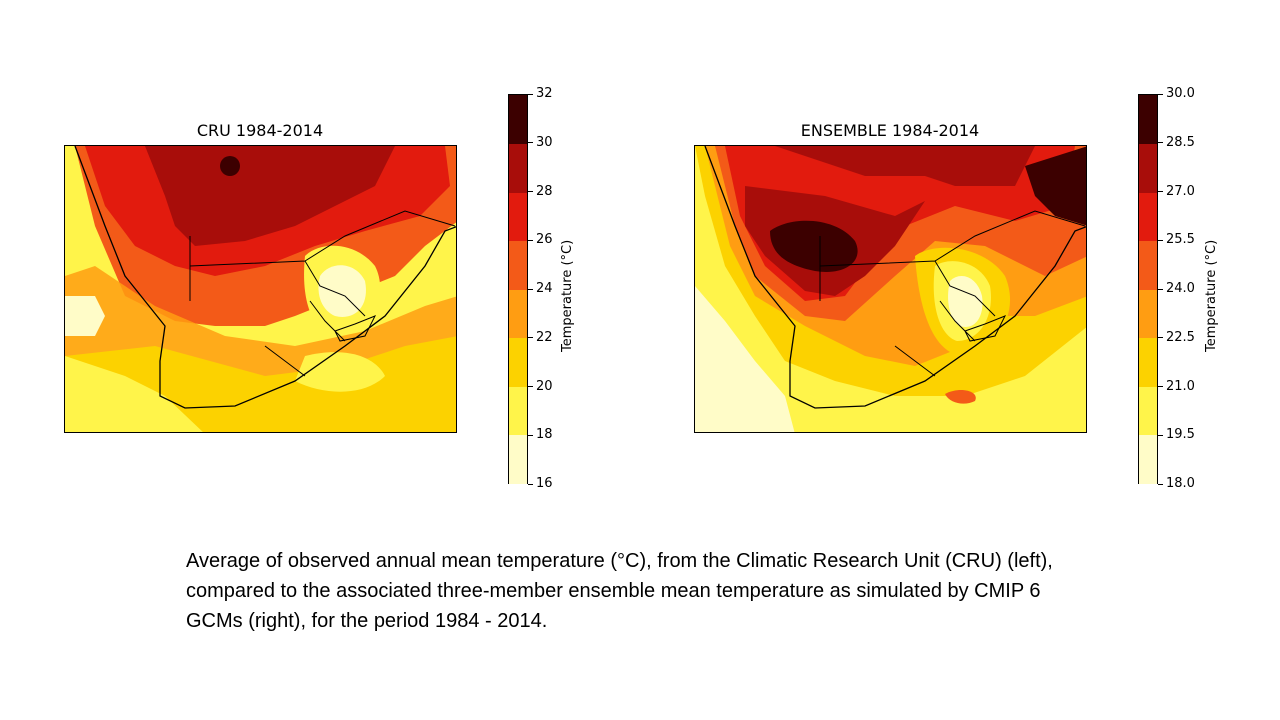 The width and height of the screenshot is (1280, 720). Describe the element at coordinates (1180, 93) in the screenshot. I see `colorbar-tick-label: 30.0` at that location.